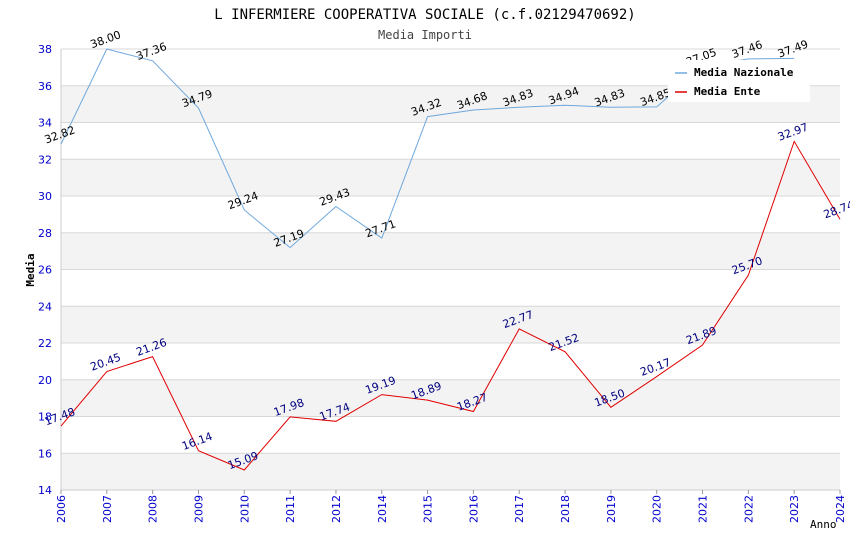 This screenshot has height=550, width=850. Describe the element at coordinates (744, 72) in the screenshot. I see `legend-label-media-nazionale: Media Nazionale` at that location.